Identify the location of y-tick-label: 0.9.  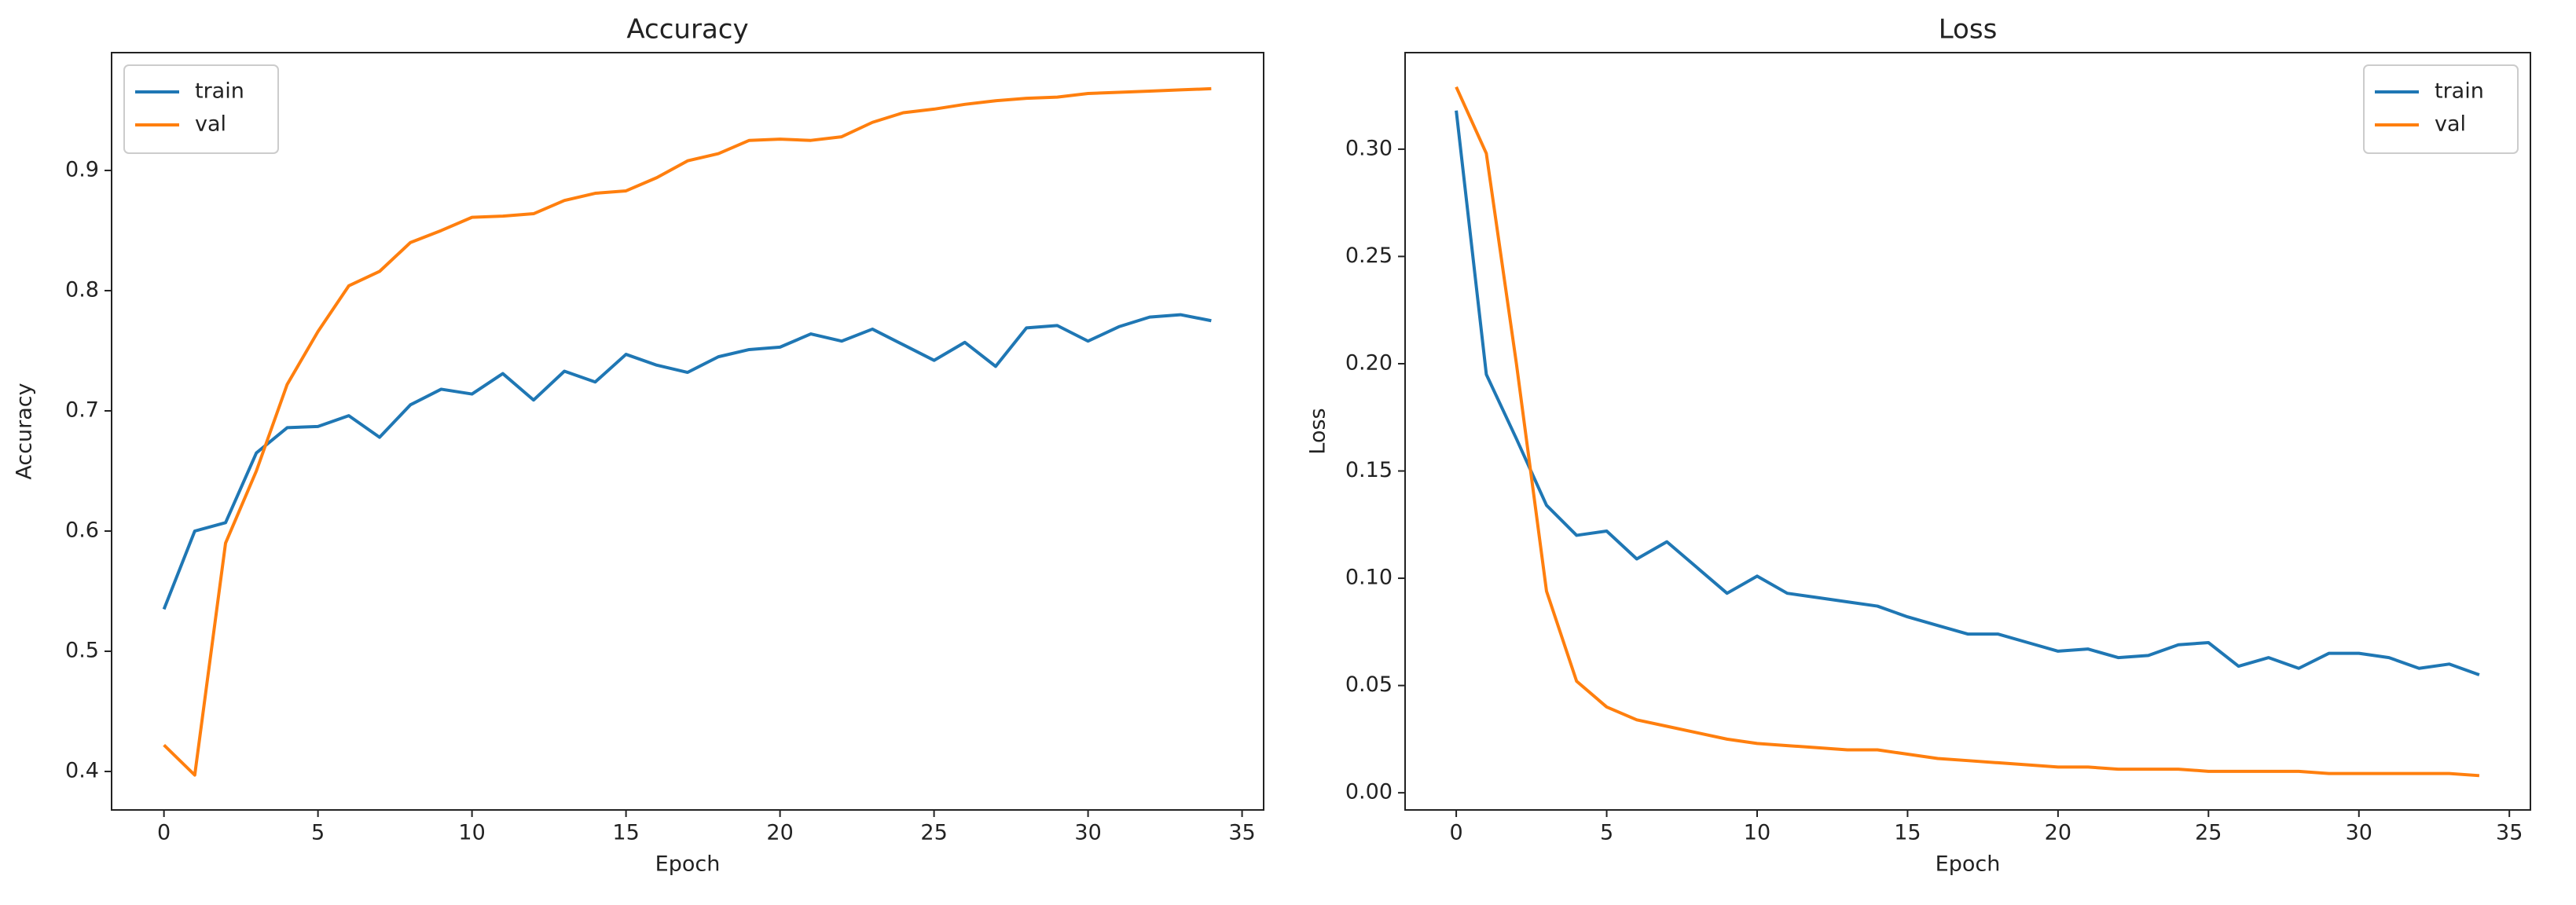
(82, 169).